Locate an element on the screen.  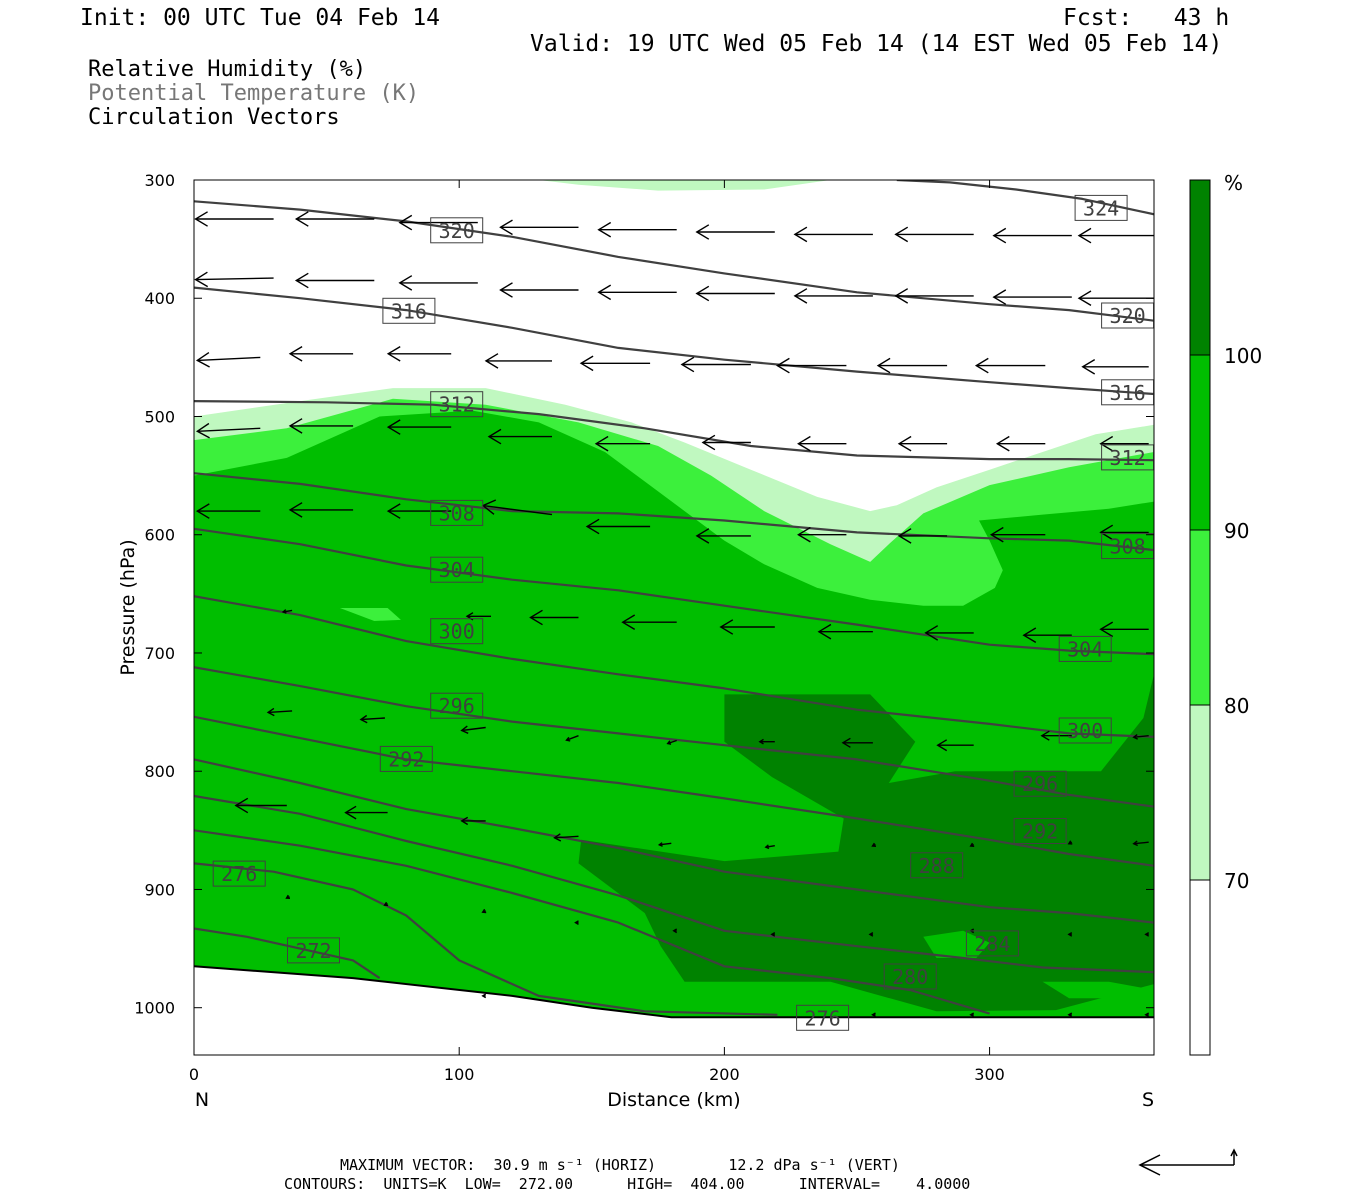
contour-label-text: 300 is located at coordinates (457, 632).